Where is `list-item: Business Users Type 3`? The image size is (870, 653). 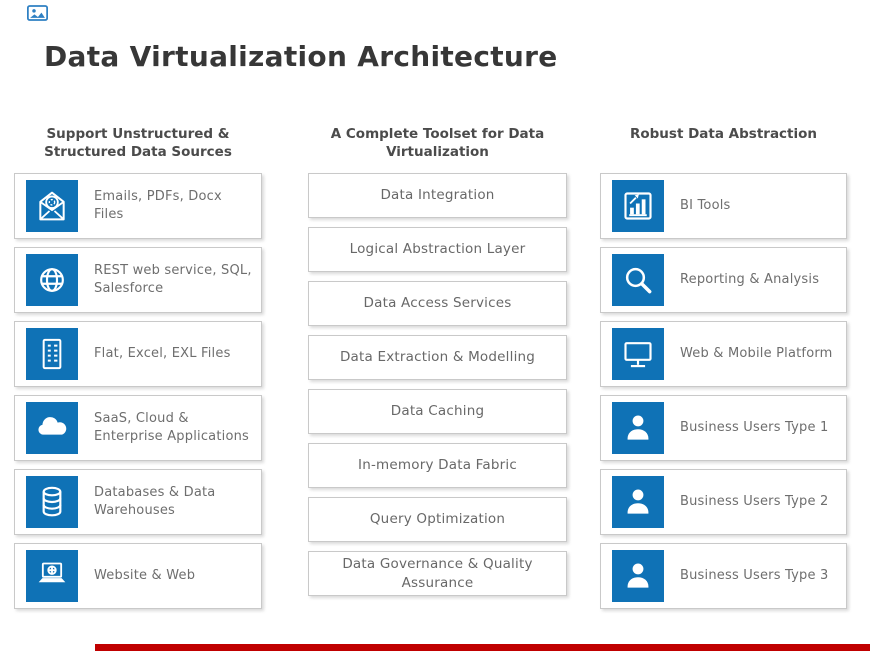 list-item: Business Users Type 3 is located at coordinates (723, 576).